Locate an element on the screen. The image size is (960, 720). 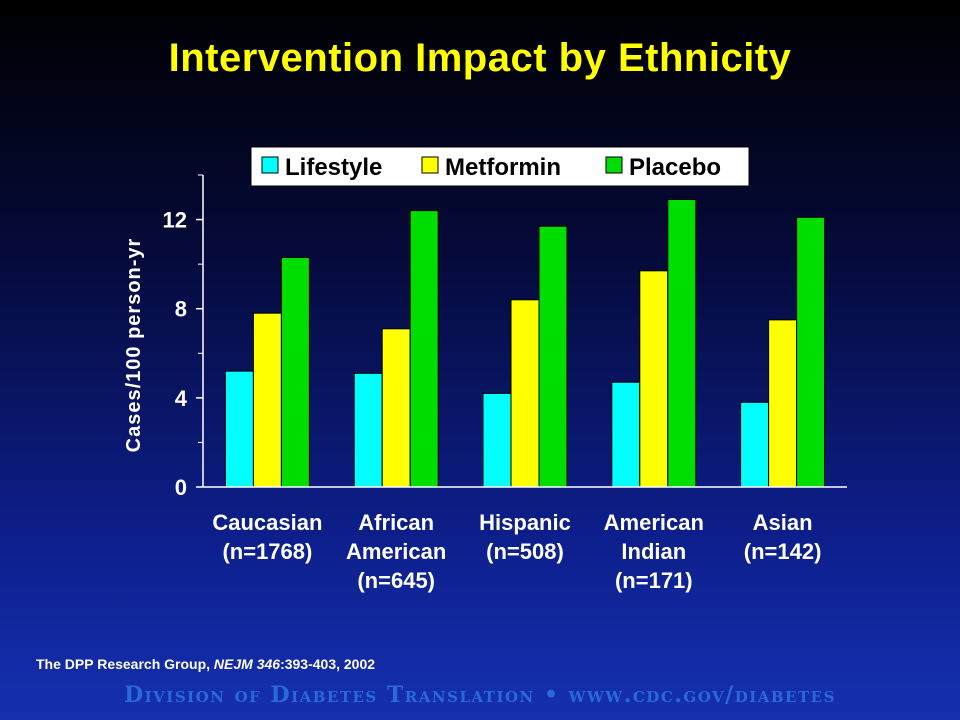
x-tick-label-0-line-1: (n=1768) is located at coordinates (267, 551).